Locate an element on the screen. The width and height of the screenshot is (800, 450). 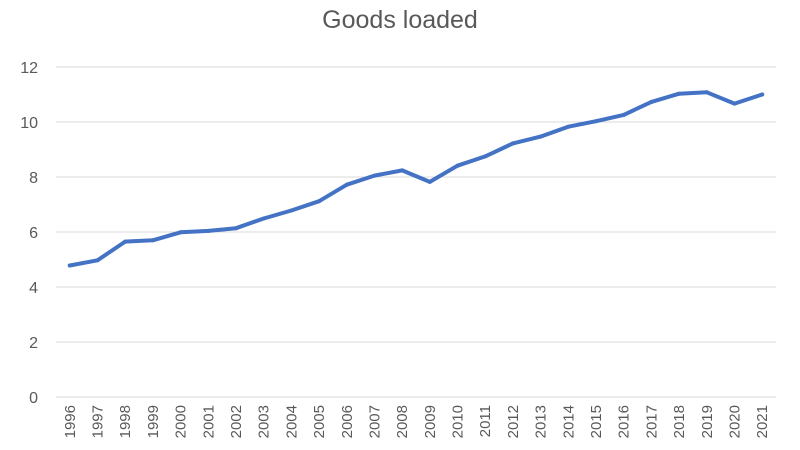
x-tick-label: 2016 is located at coordinates (624, 421).